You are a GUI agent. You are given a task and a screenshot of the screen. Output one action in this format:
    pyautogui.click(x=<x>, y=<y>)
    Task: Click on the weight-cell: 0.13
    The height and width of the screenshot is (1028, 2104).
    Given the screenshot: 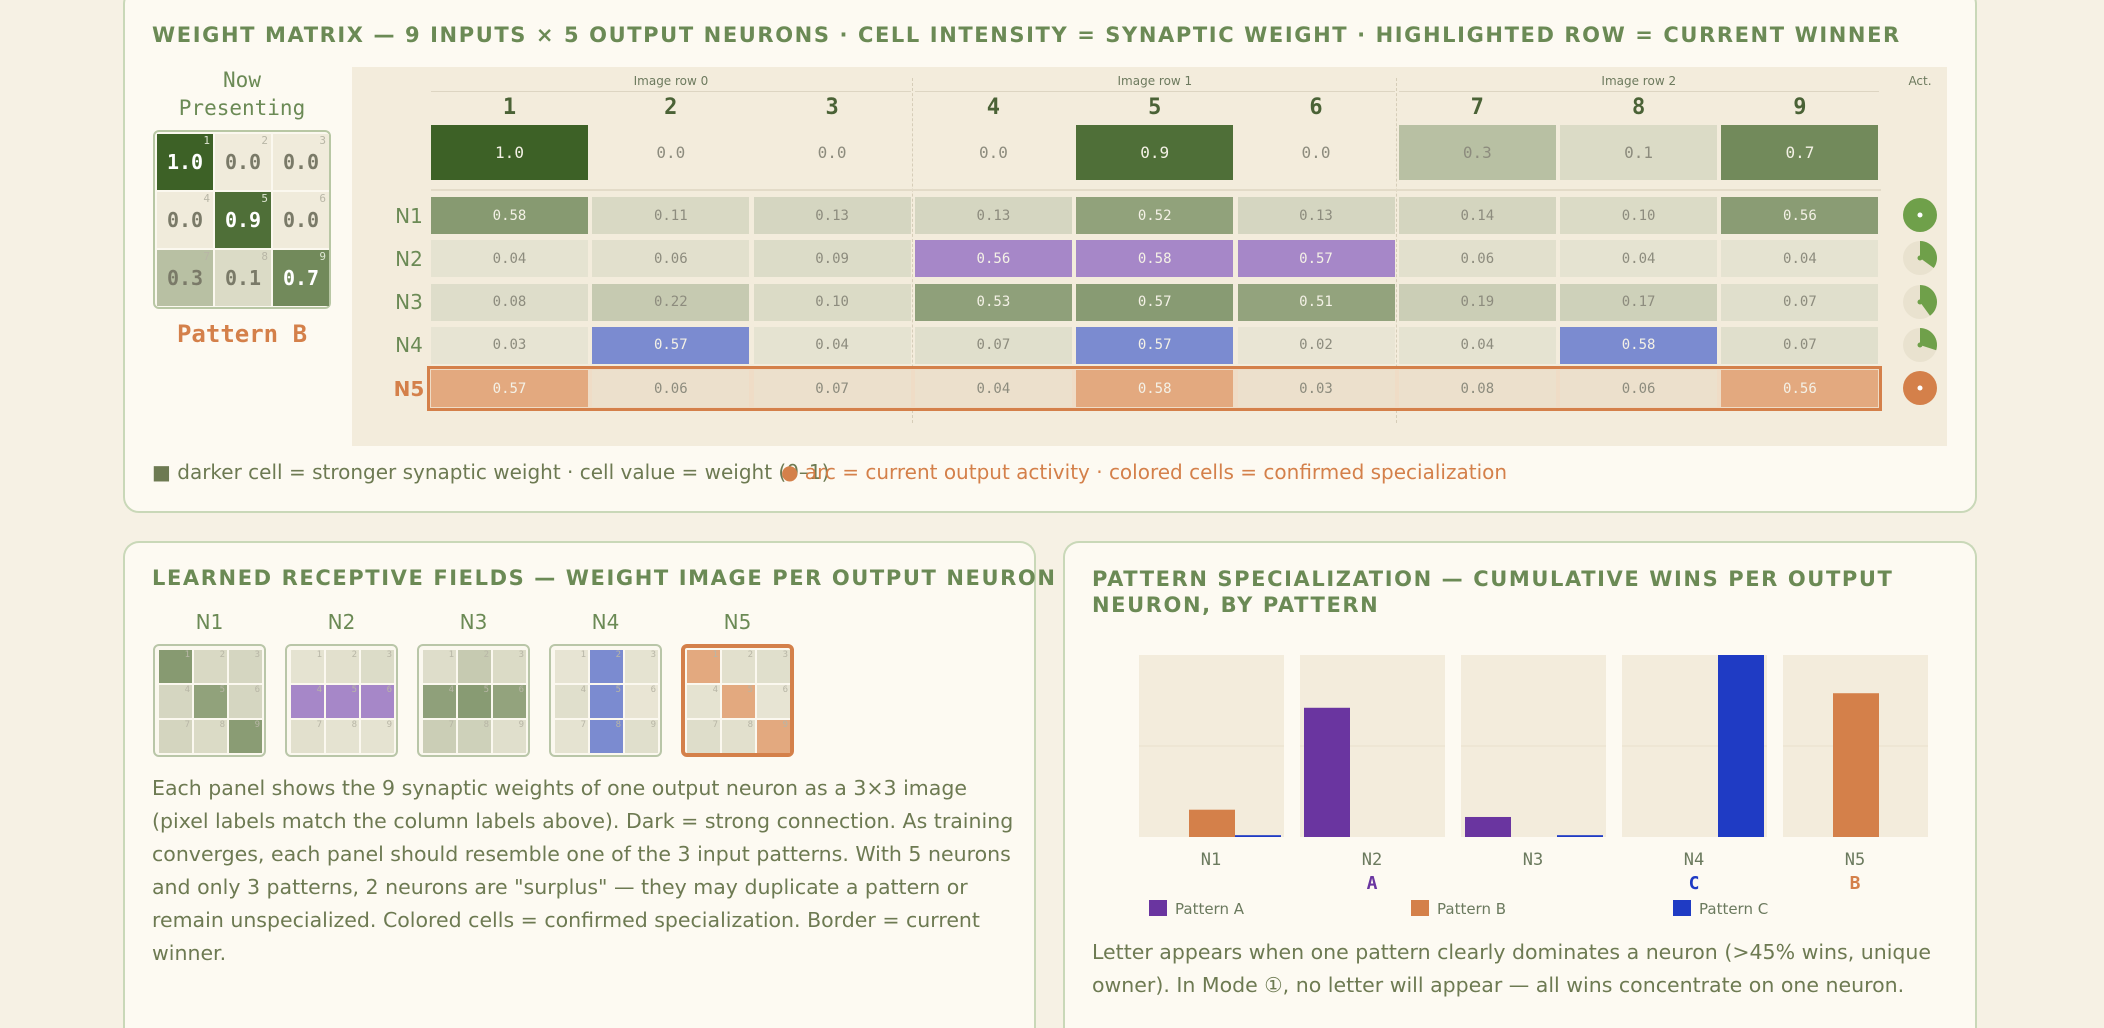 What is the action you would take?
    pyautogui.click(x=832, y=215)
    